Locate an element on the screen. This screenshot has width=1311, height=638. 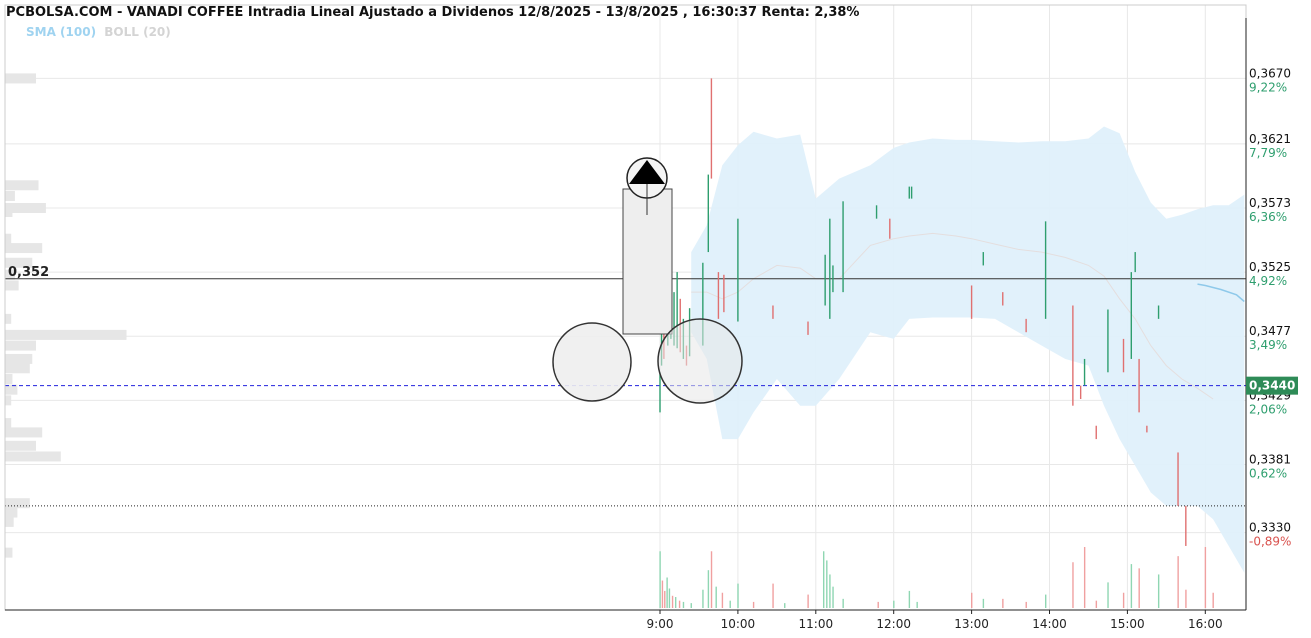
y-tick-percent-label: -0,89% is located at coordinates (1270, 542).